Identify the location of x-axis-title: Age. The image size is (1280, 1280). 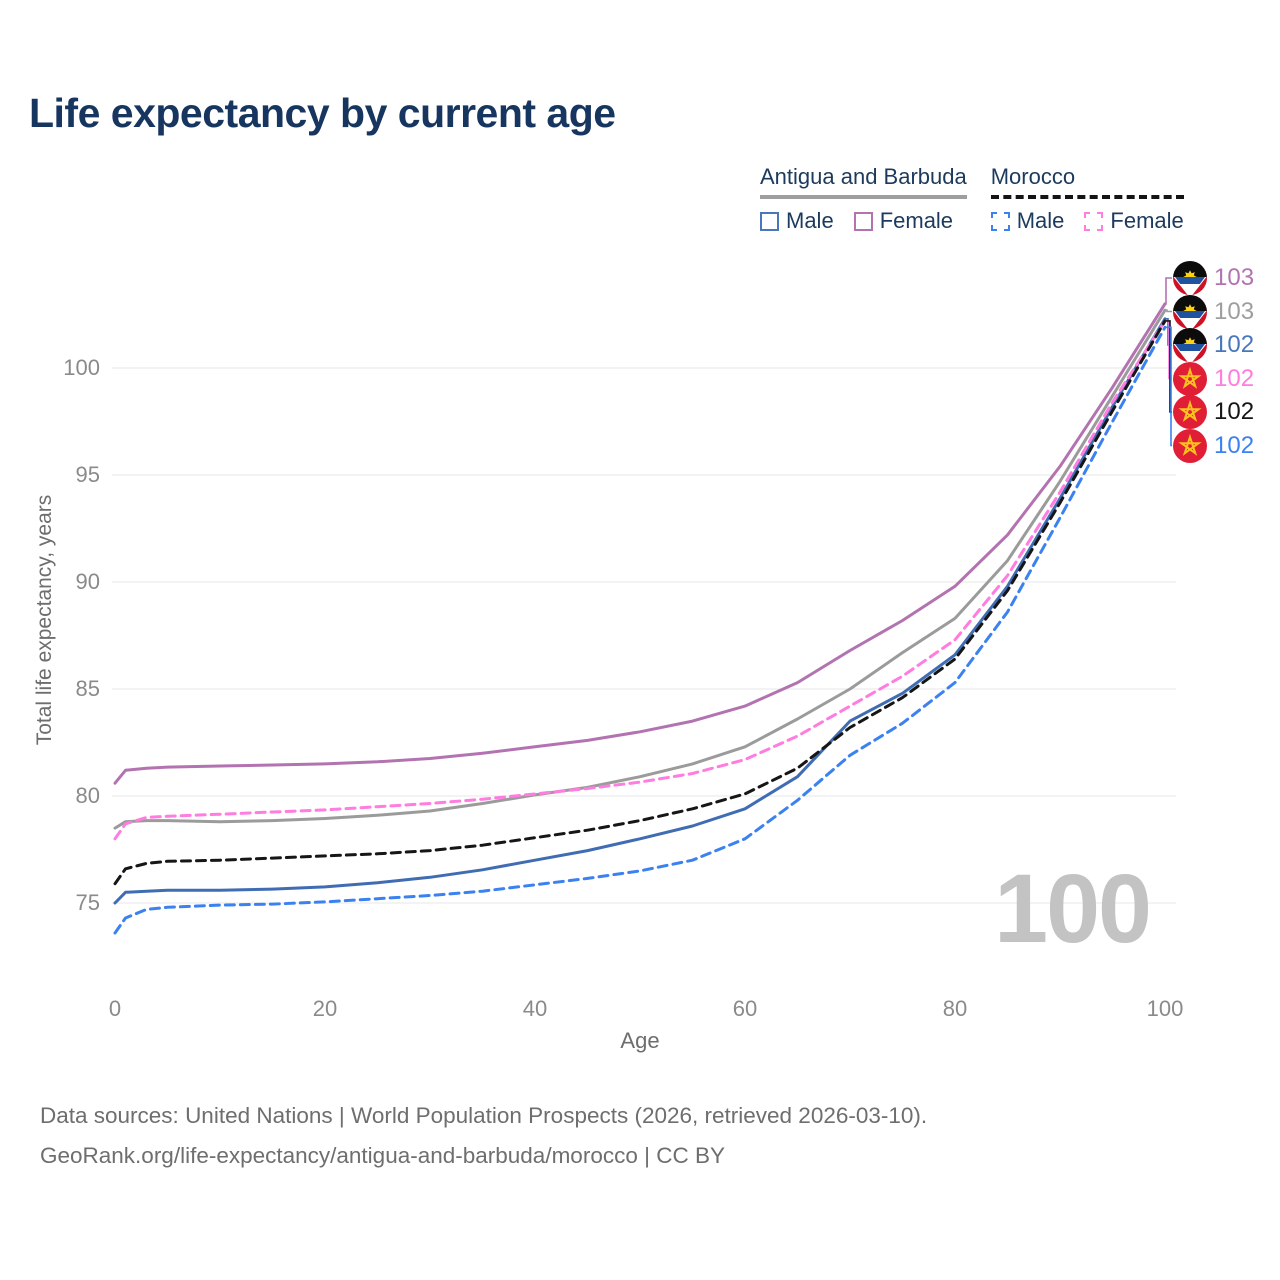
(640, 1040).